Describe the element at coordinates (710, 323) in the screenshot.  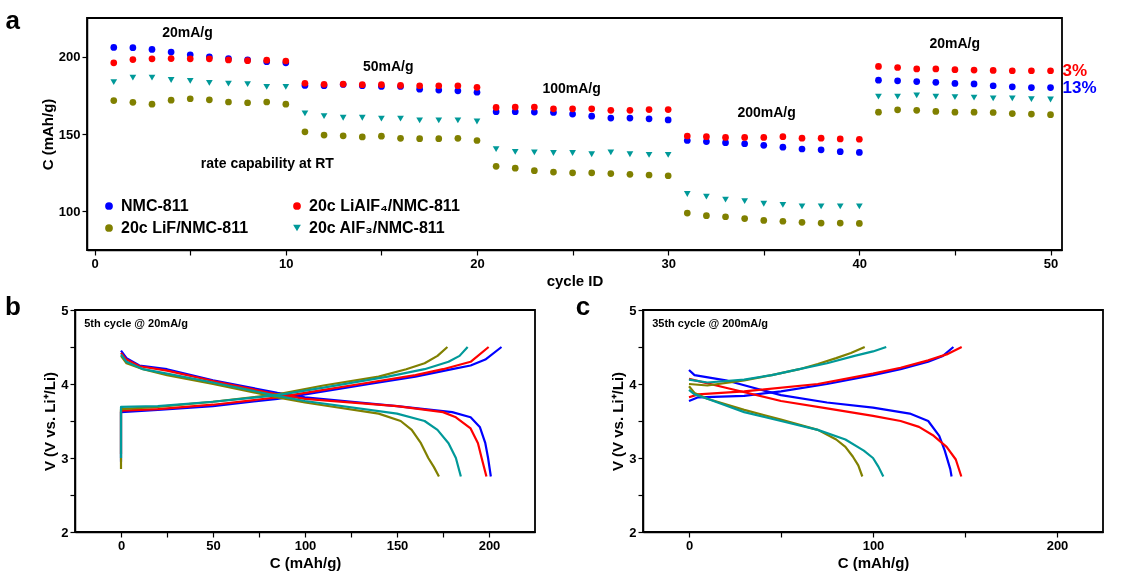
I see `annotation: 35th cycle @ 200mA/g` at that location.